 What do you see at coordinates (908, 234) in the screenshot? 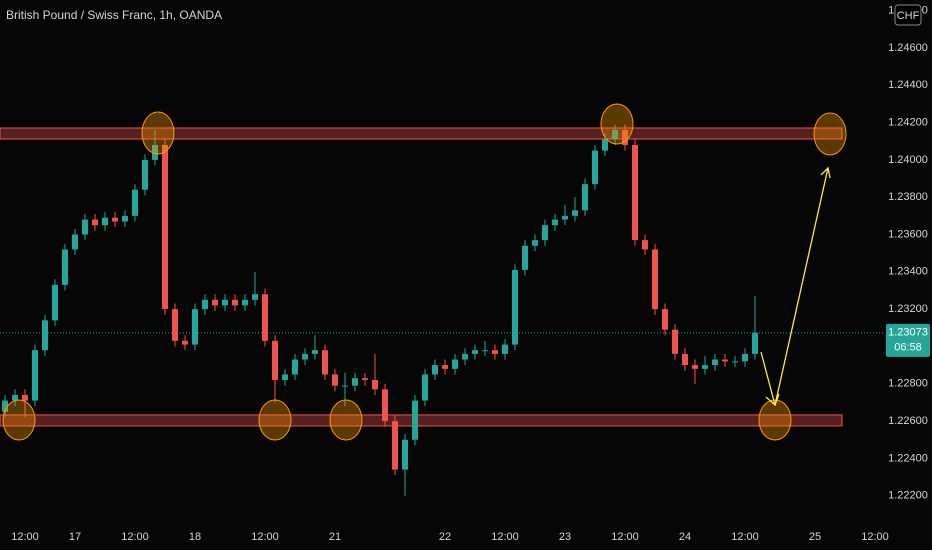
I see `y-tick-label: 1.23600` at bounding box center [908, 234].